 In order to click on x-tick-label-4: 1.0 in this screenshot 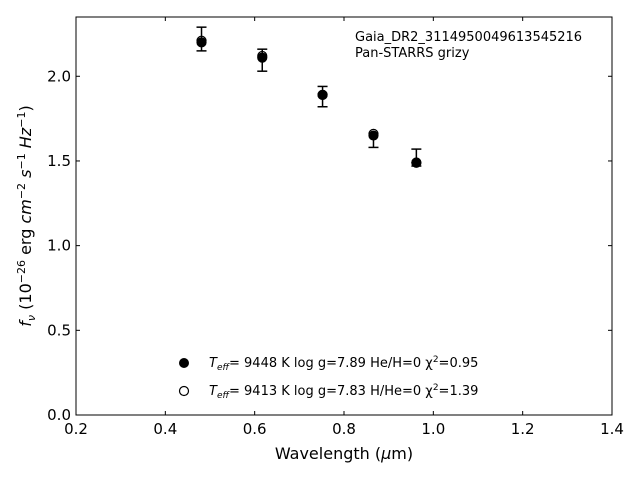, I will do `click(433, 429)`.